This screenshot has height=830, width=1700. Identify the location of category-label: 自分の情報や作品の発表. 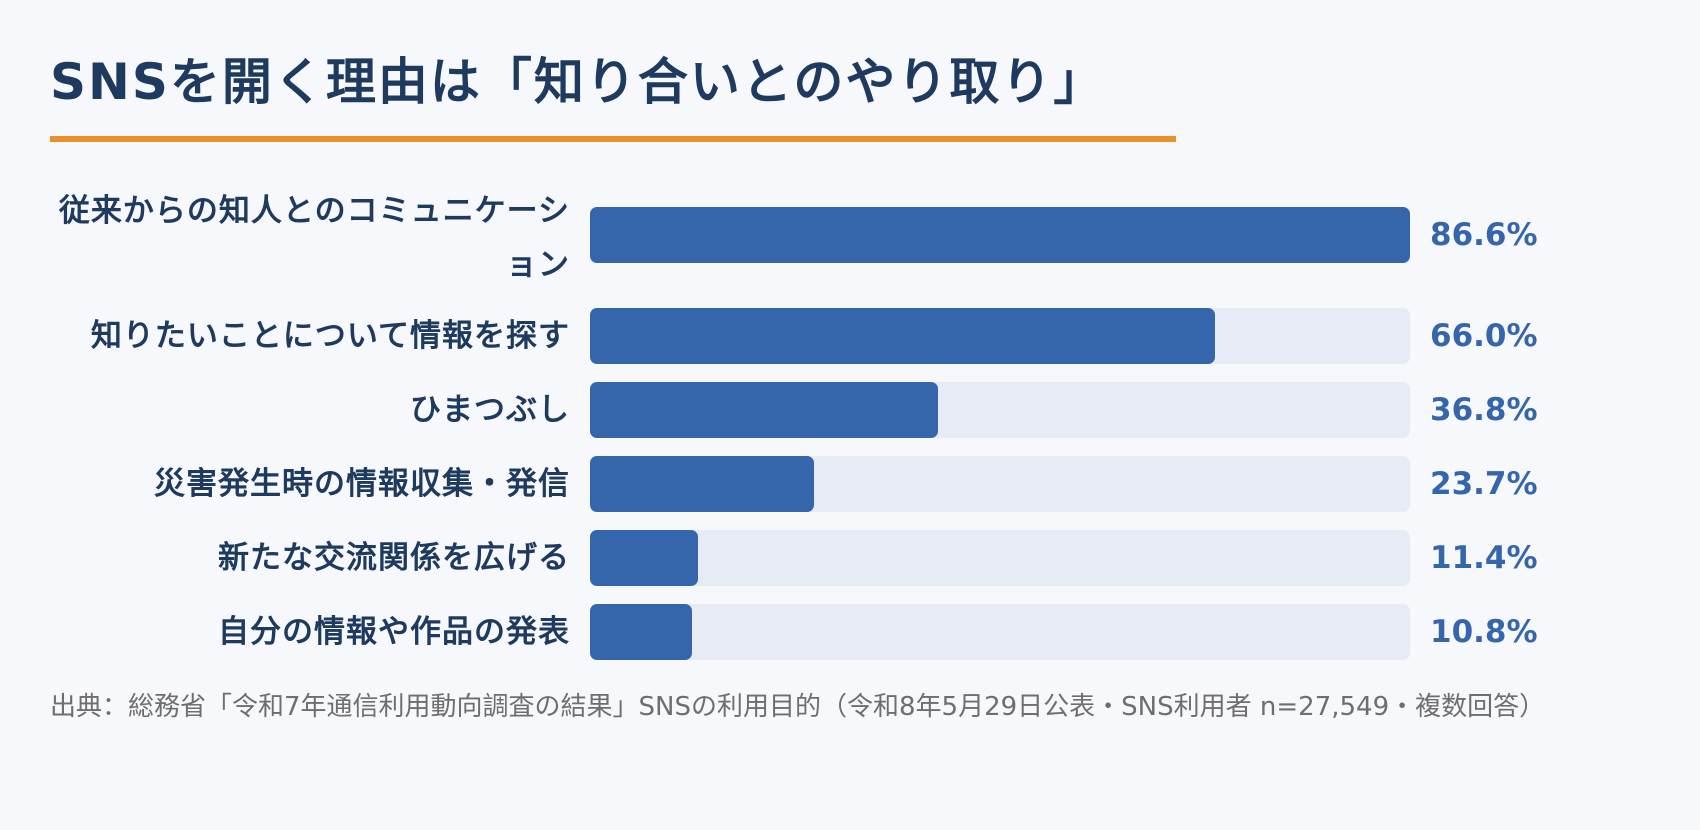
(394, 632).